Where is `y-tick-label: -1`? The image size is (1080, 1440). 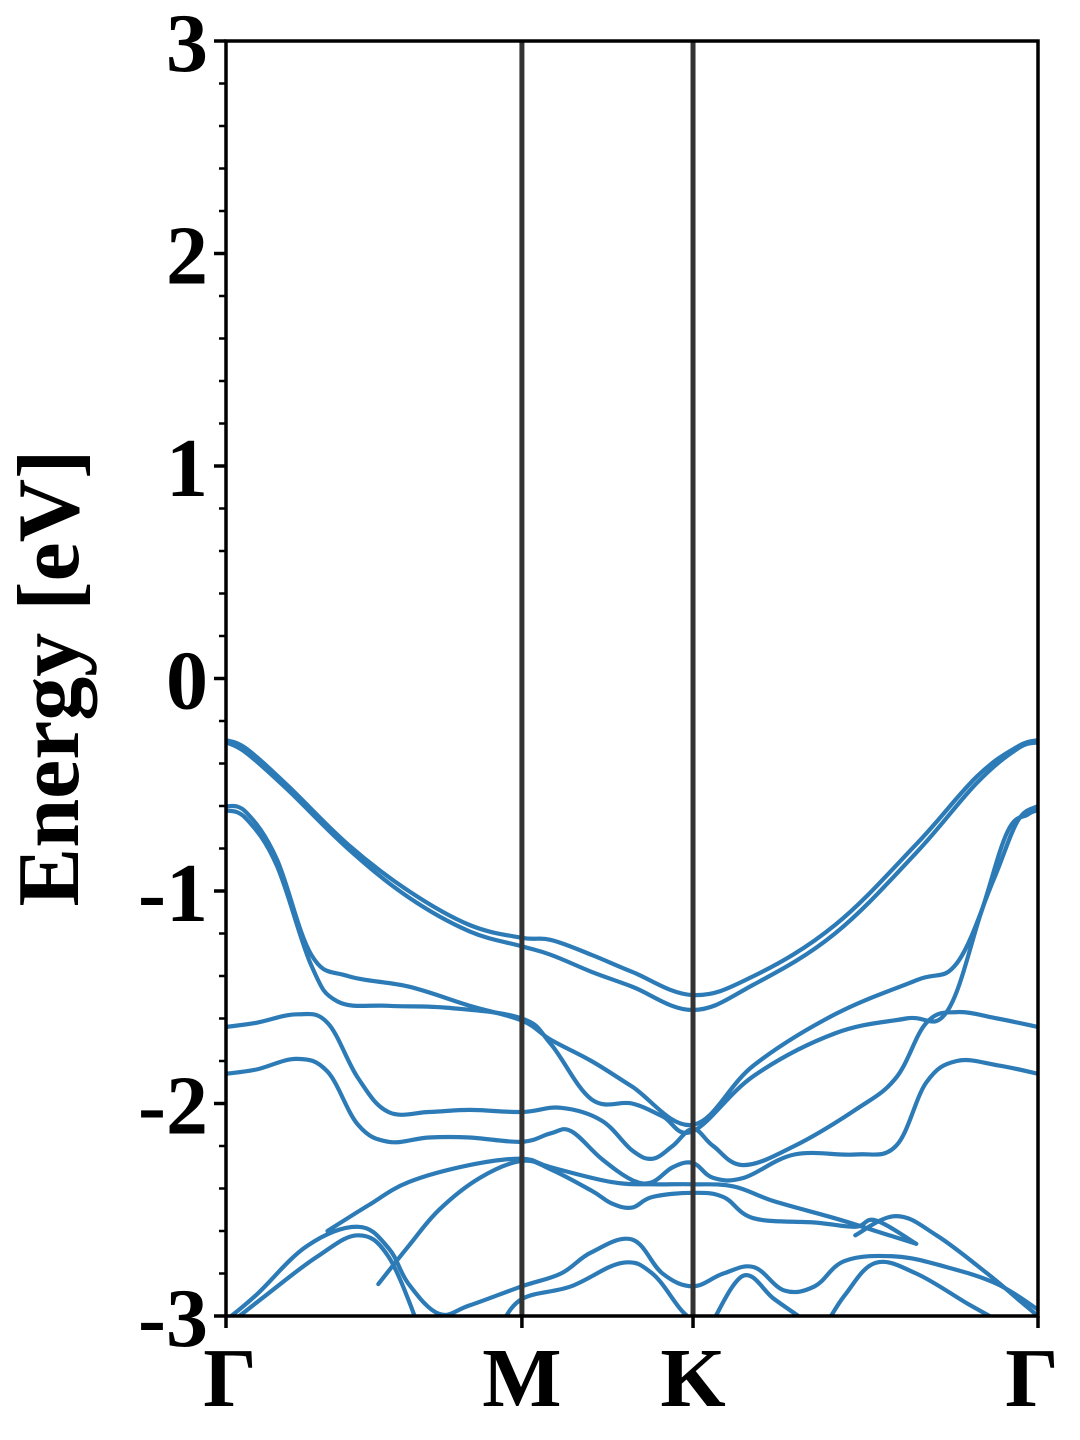 y-tick-label: -1 is located at coordinates (173, 893).